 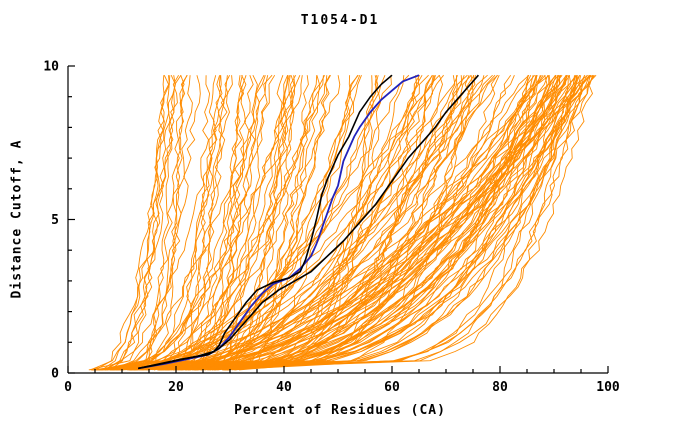 I want to click on y-tick-label: 0, so click(x=55, y=374).